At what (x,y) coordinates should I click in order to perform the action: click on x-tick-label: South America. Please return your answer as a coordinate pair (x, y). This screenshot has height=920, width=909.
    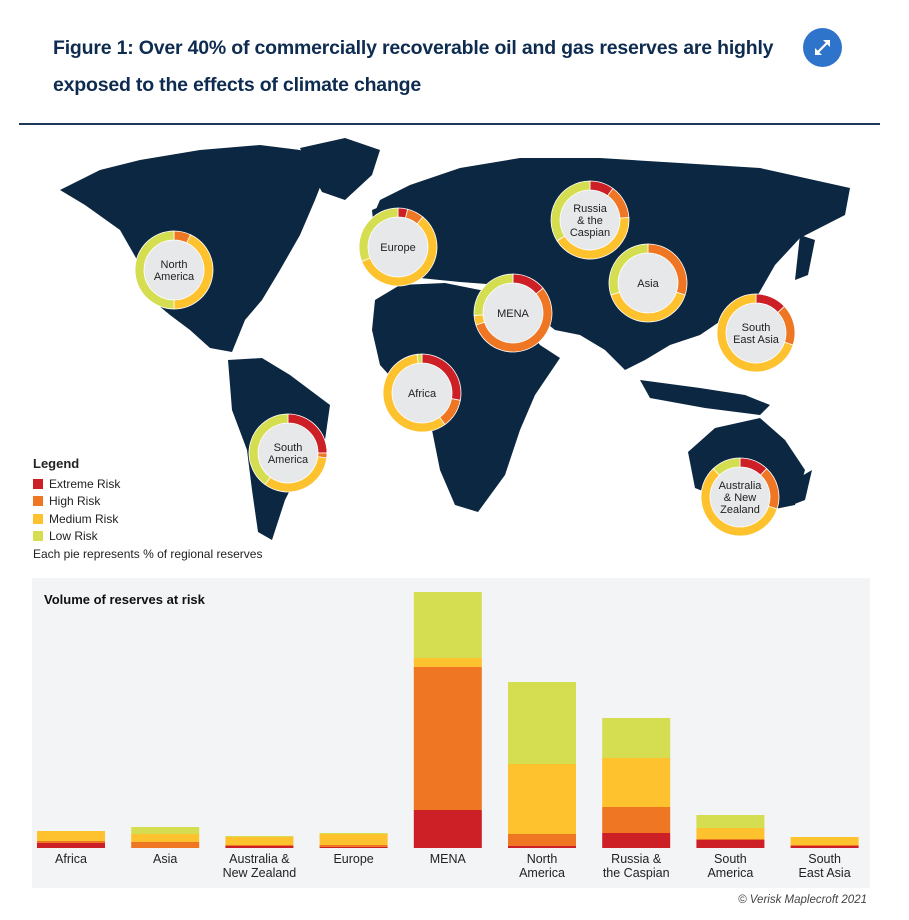
    Looking at the image, I should click on (730, 866).